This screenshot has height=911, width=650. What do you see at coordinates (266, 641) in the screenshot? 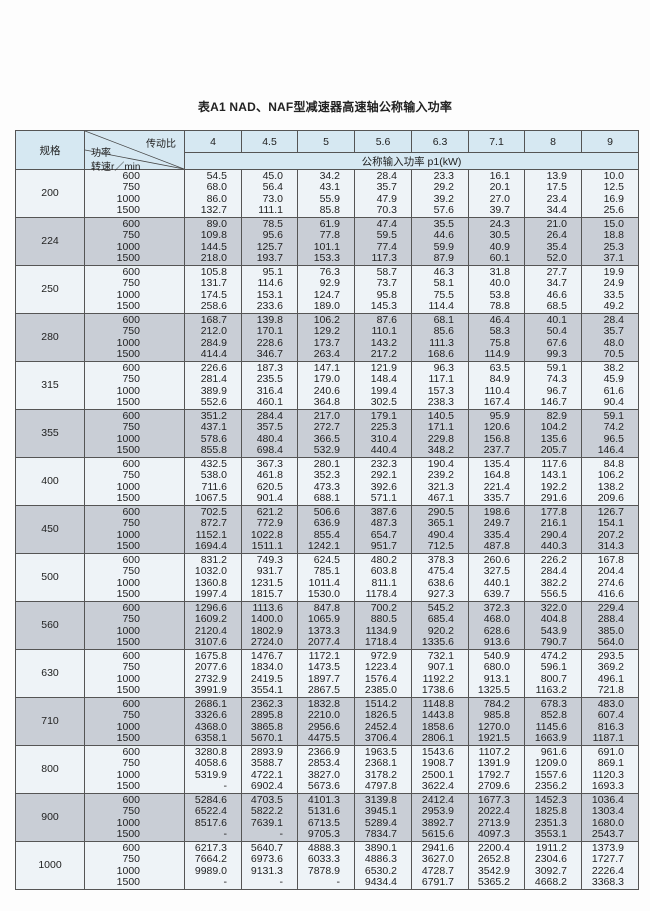
I see `power-value: 2724.0` at bounding box center [266, 641].